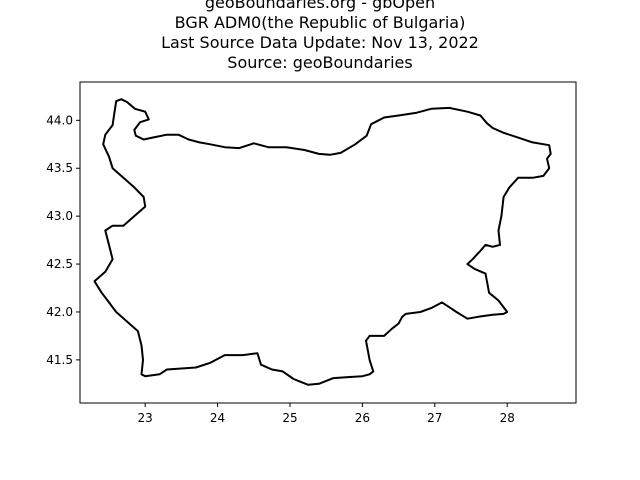  What do you see at coordinates (145, 418) in the screenshot?
I see `x-tick-label: 23` at bounding box center [145, 418].